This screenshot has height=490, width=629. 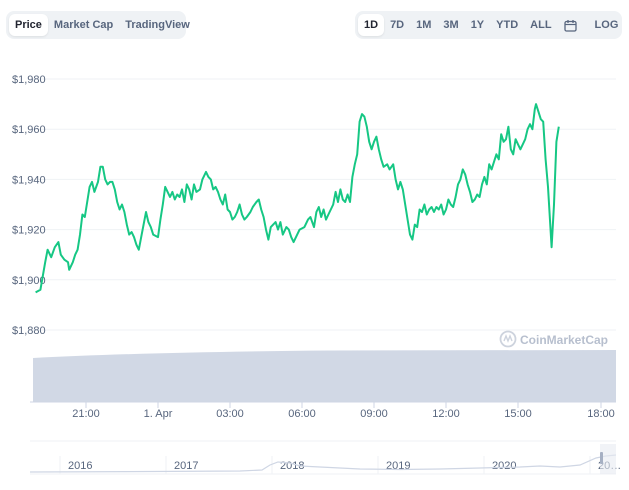 I want to click on tab-price: Price, so click(x=28, y=25).